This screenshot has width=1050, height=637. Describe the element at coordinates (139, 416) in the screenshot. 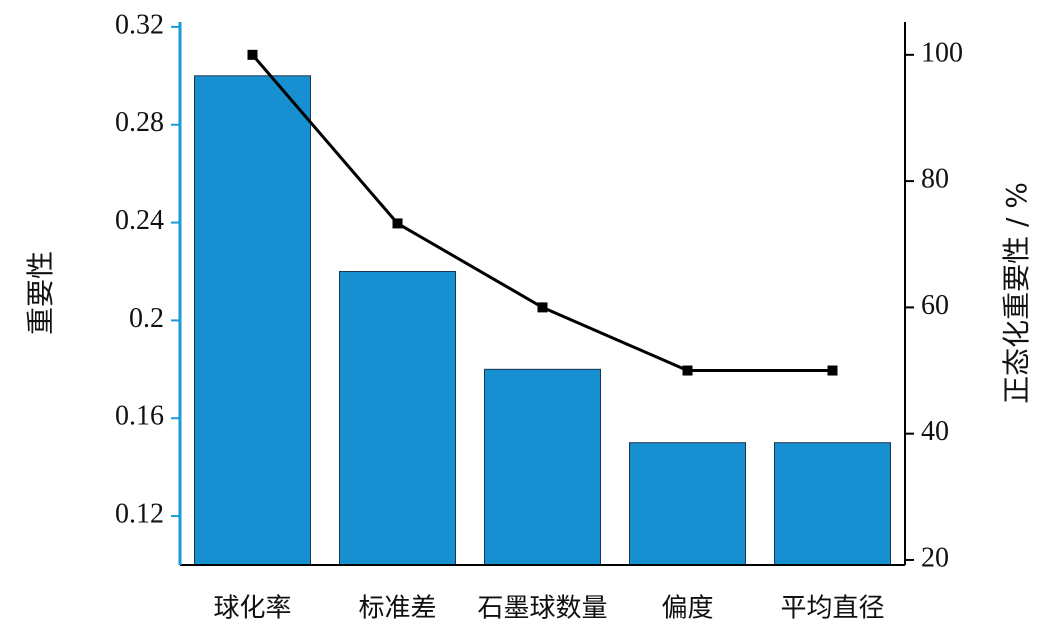

I see `y-tick-label: 0.16` at that location.